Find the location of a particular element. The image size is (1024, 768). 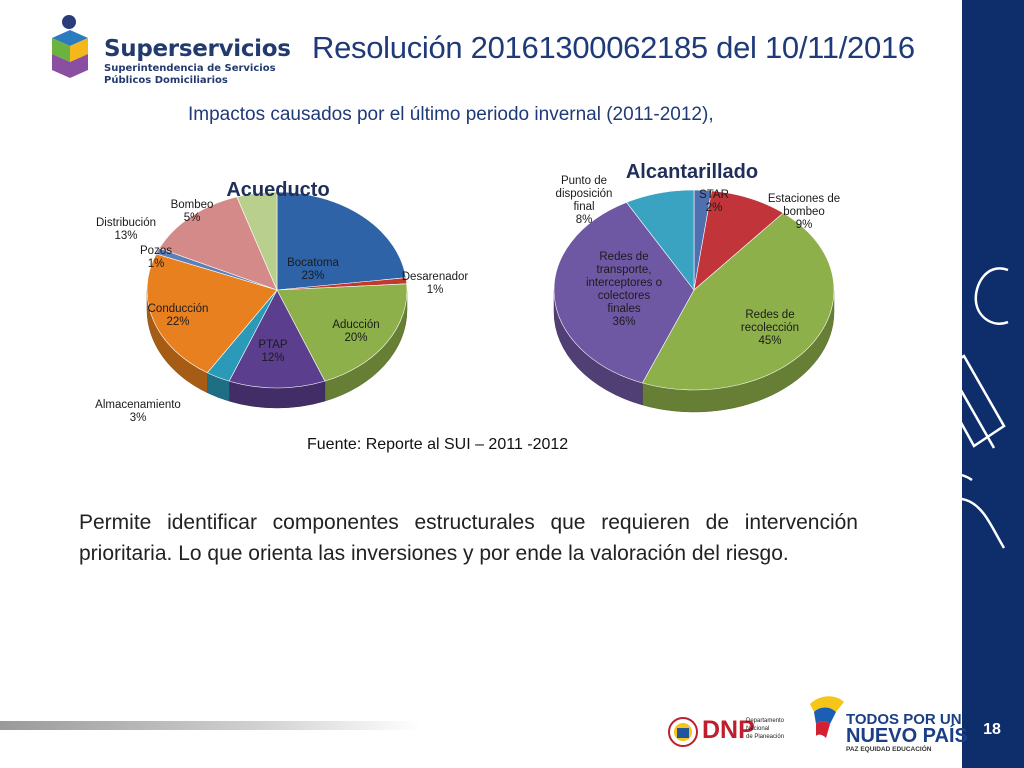

right-decorative-band is located at coordinates (993, 384).